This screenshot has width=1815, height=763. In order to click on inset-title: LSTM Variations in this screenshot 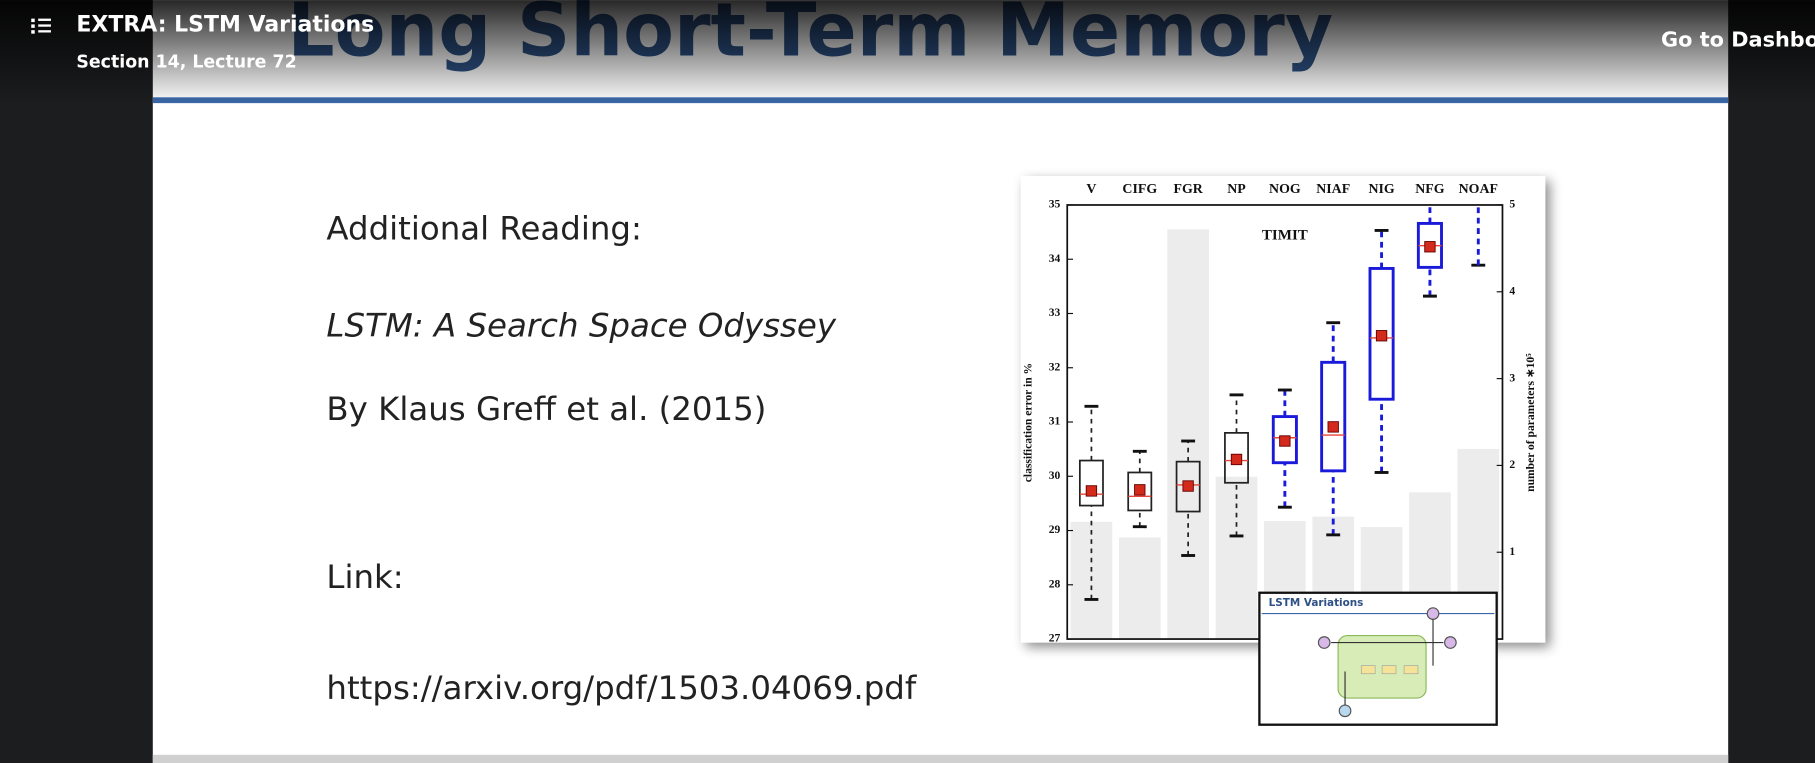, I will do `click(1316, 603)`.